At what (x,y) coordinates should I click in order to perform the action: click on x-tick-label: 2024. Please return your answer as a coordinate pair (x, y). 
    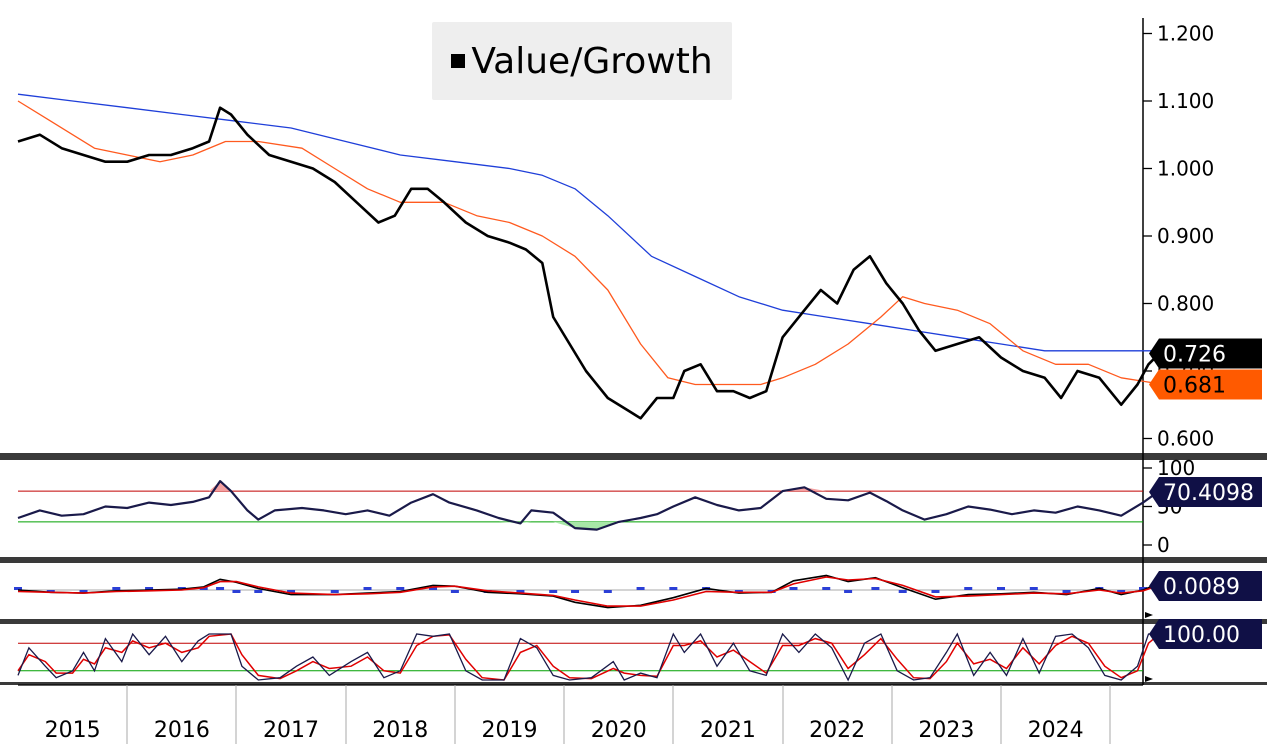
    Looking at the image, I should click on (1056, 730).